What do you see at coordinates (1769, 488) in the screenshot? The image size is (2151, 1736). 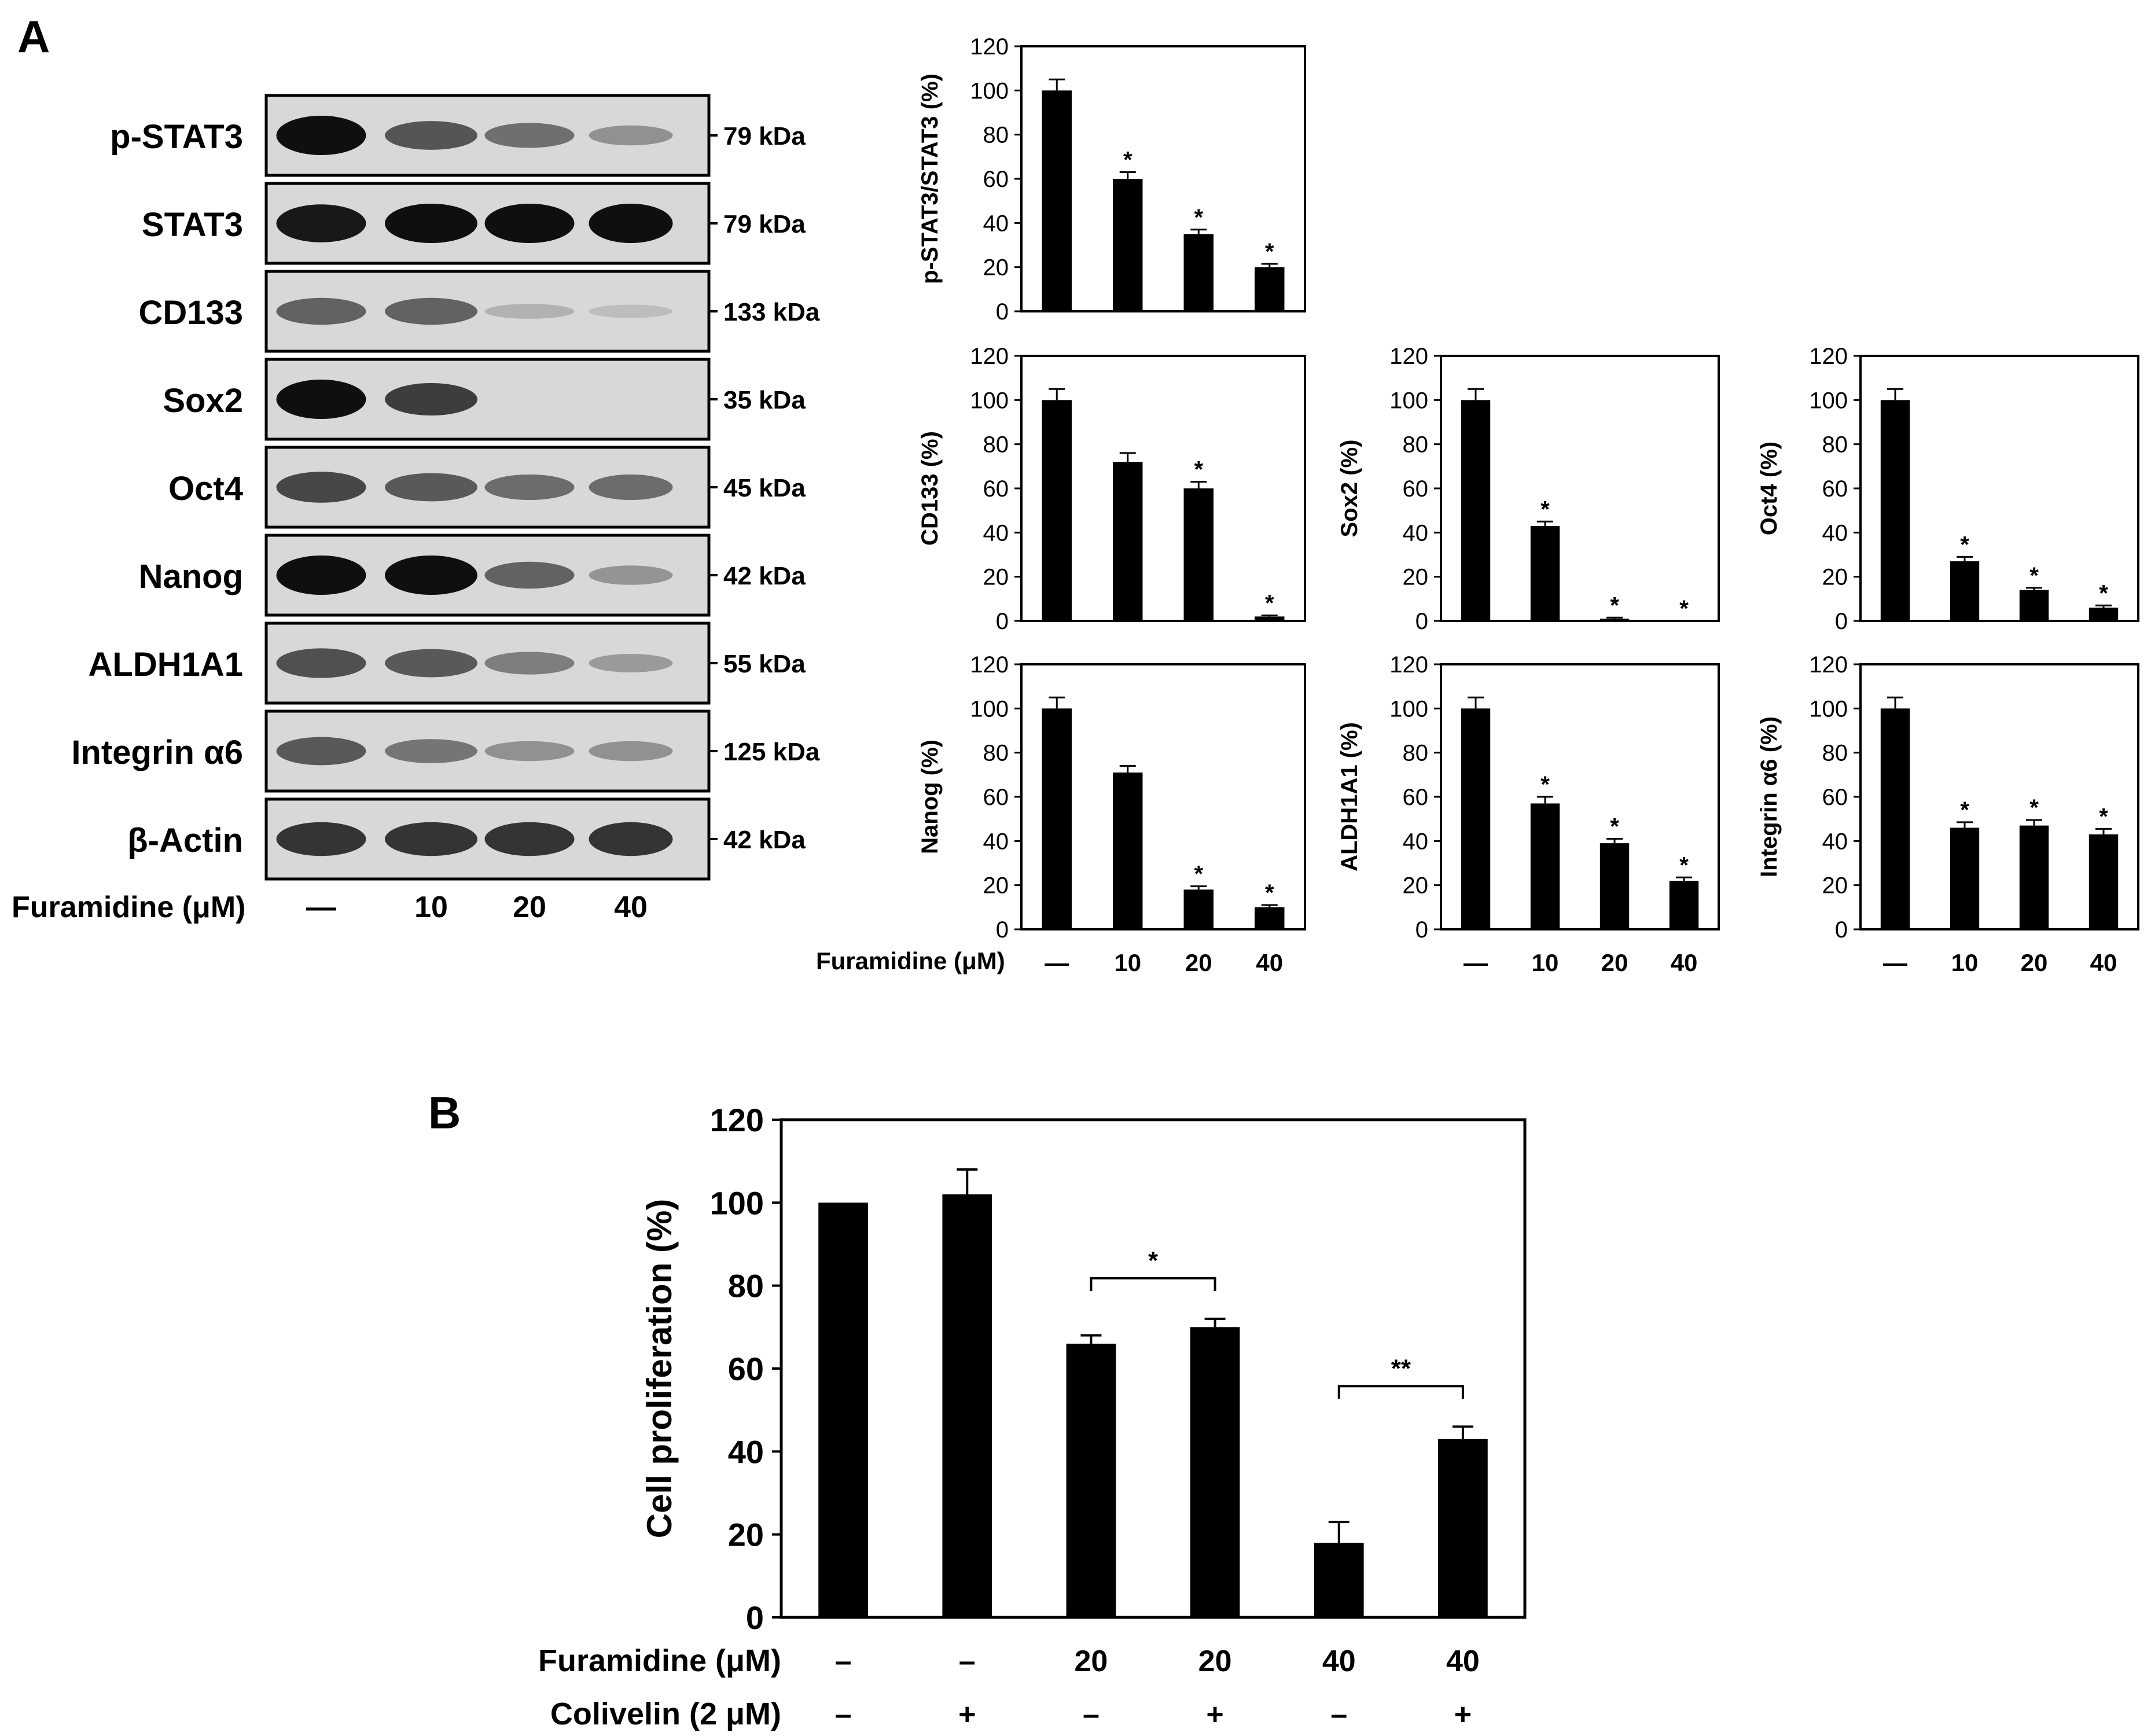 I see `y-axis-label: Oct4 (%)` at bounding box center [1769, 488].